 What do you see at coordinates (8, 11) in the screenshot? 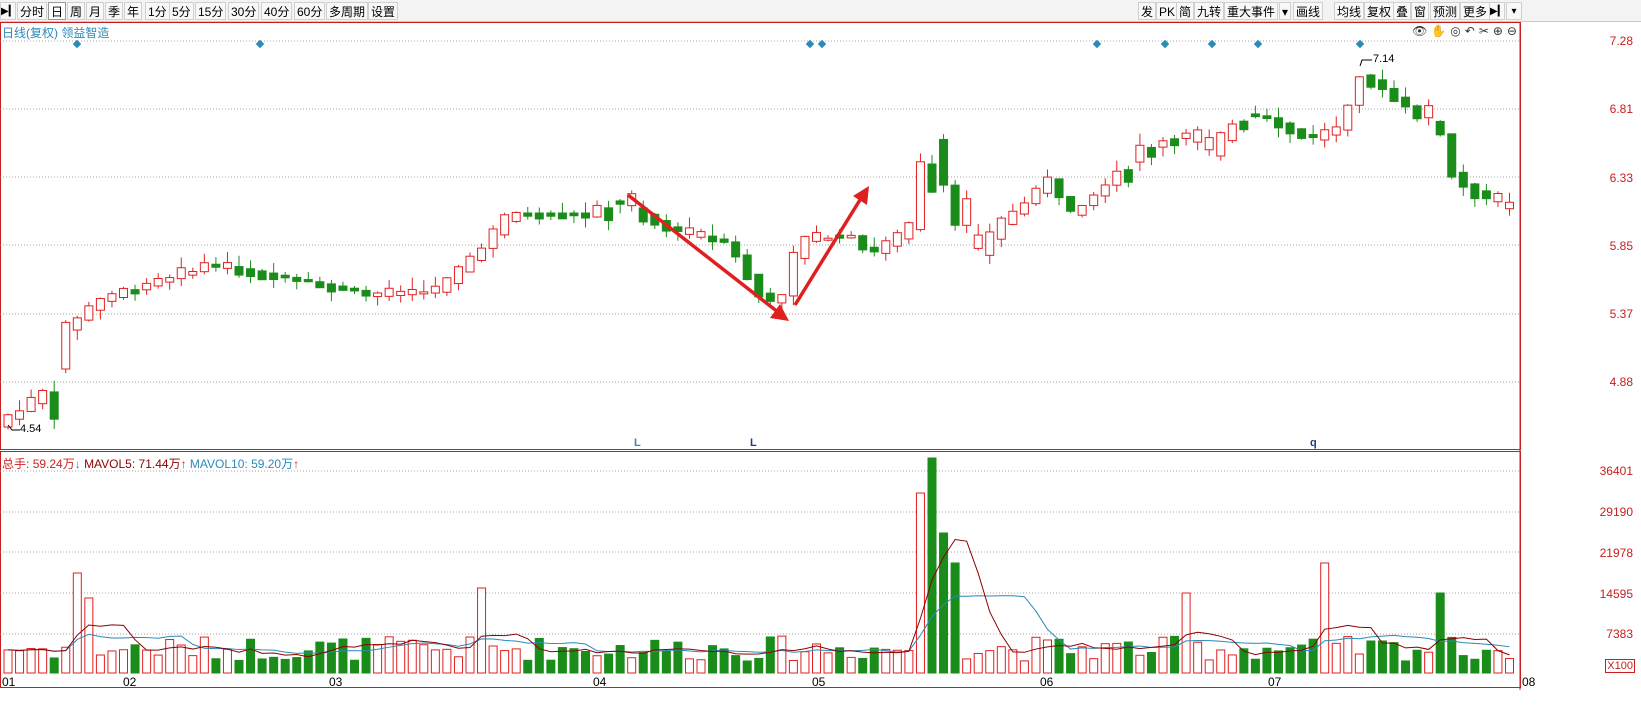
I see `collapse-left-icon: ▶▎` at bounding box center [8, 11].